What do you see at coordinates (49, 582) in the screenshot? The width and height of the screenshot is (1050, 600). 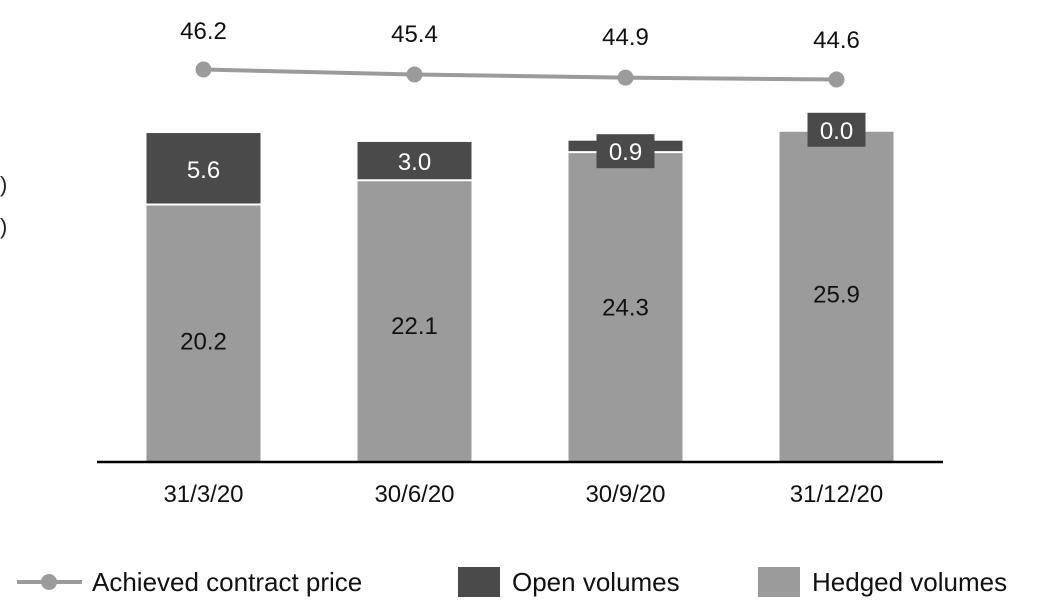 I see `legend-line-dot` at bounding box center [49, 582].